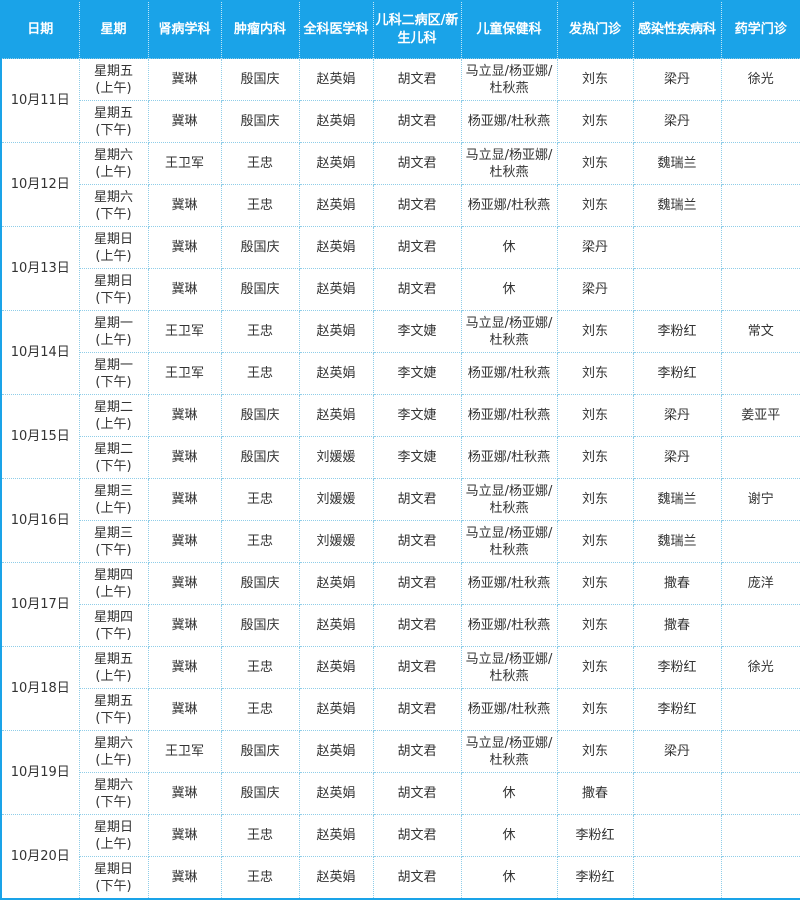  What do you see at coordinates (40, 857) in the screenshot?
I see `date-cell: 10月20日` at bounding box center [40, 857].